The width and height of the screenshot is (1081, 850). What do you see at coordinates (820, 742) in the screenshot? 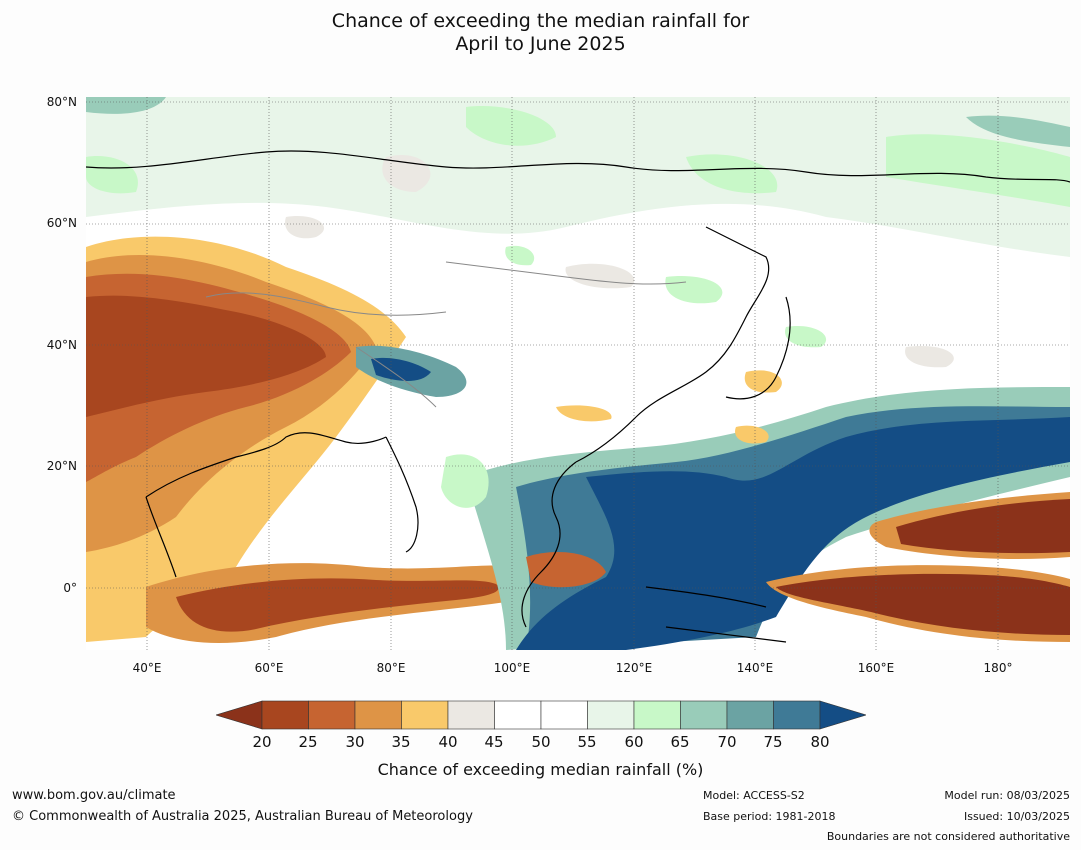
I see `colorbar-tick-80: 80` at bounding box center [820, 742].